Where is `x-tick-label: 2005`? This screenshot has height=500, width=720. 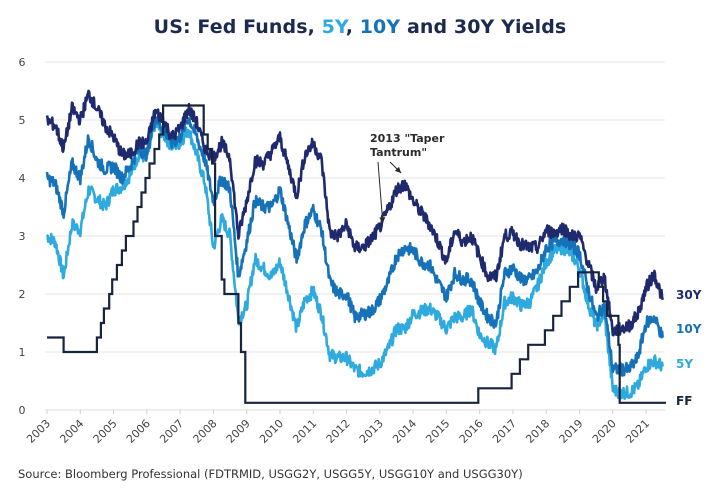
x-tick-label: 2005 is located at coordinates (105, 431).